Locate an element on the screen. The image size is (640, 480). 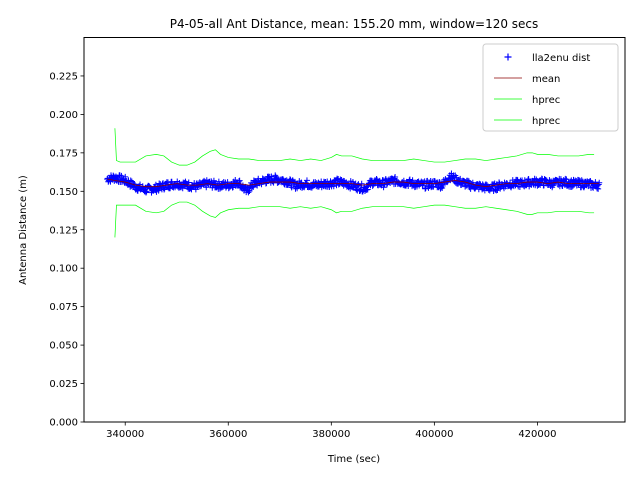
x-tick-label: 360000 is located at coordinates (228, 434).